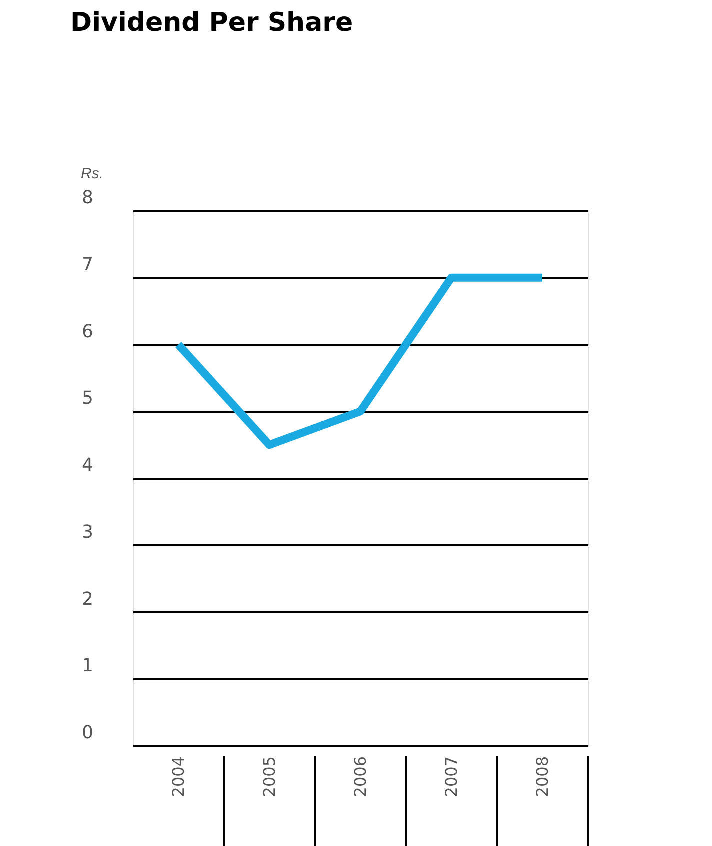 The width and height of the screenshot is (712, 846). Describe the element at coordinates (212, 23) in the screenshot. I see `chart-title: Dividend Per Share` at that location.